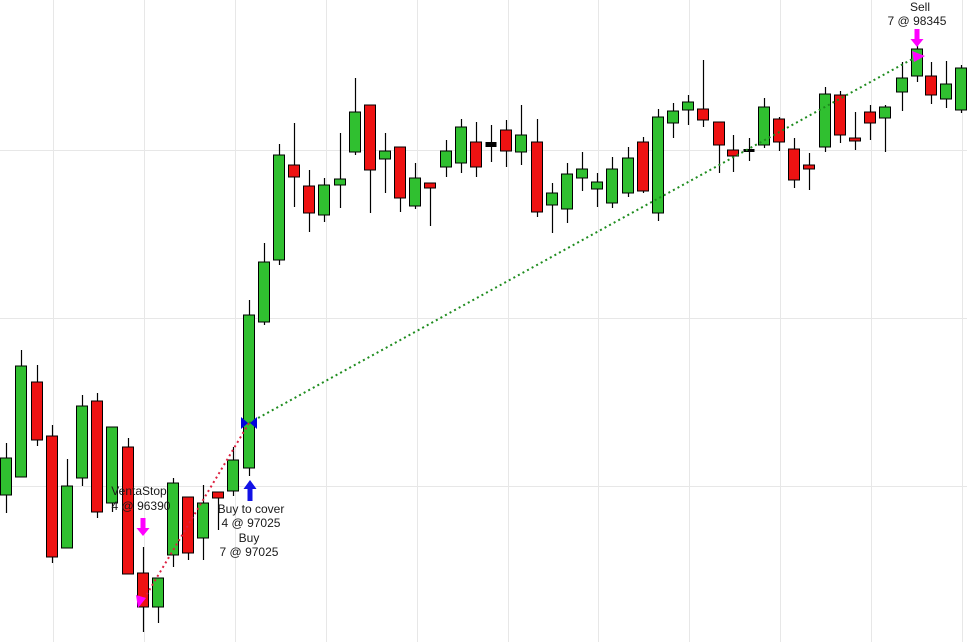 The image size is (967, 642). Describe the element at coordinates (250, 490) in the screenshot. I see `buy-arrow-marker` at that location.